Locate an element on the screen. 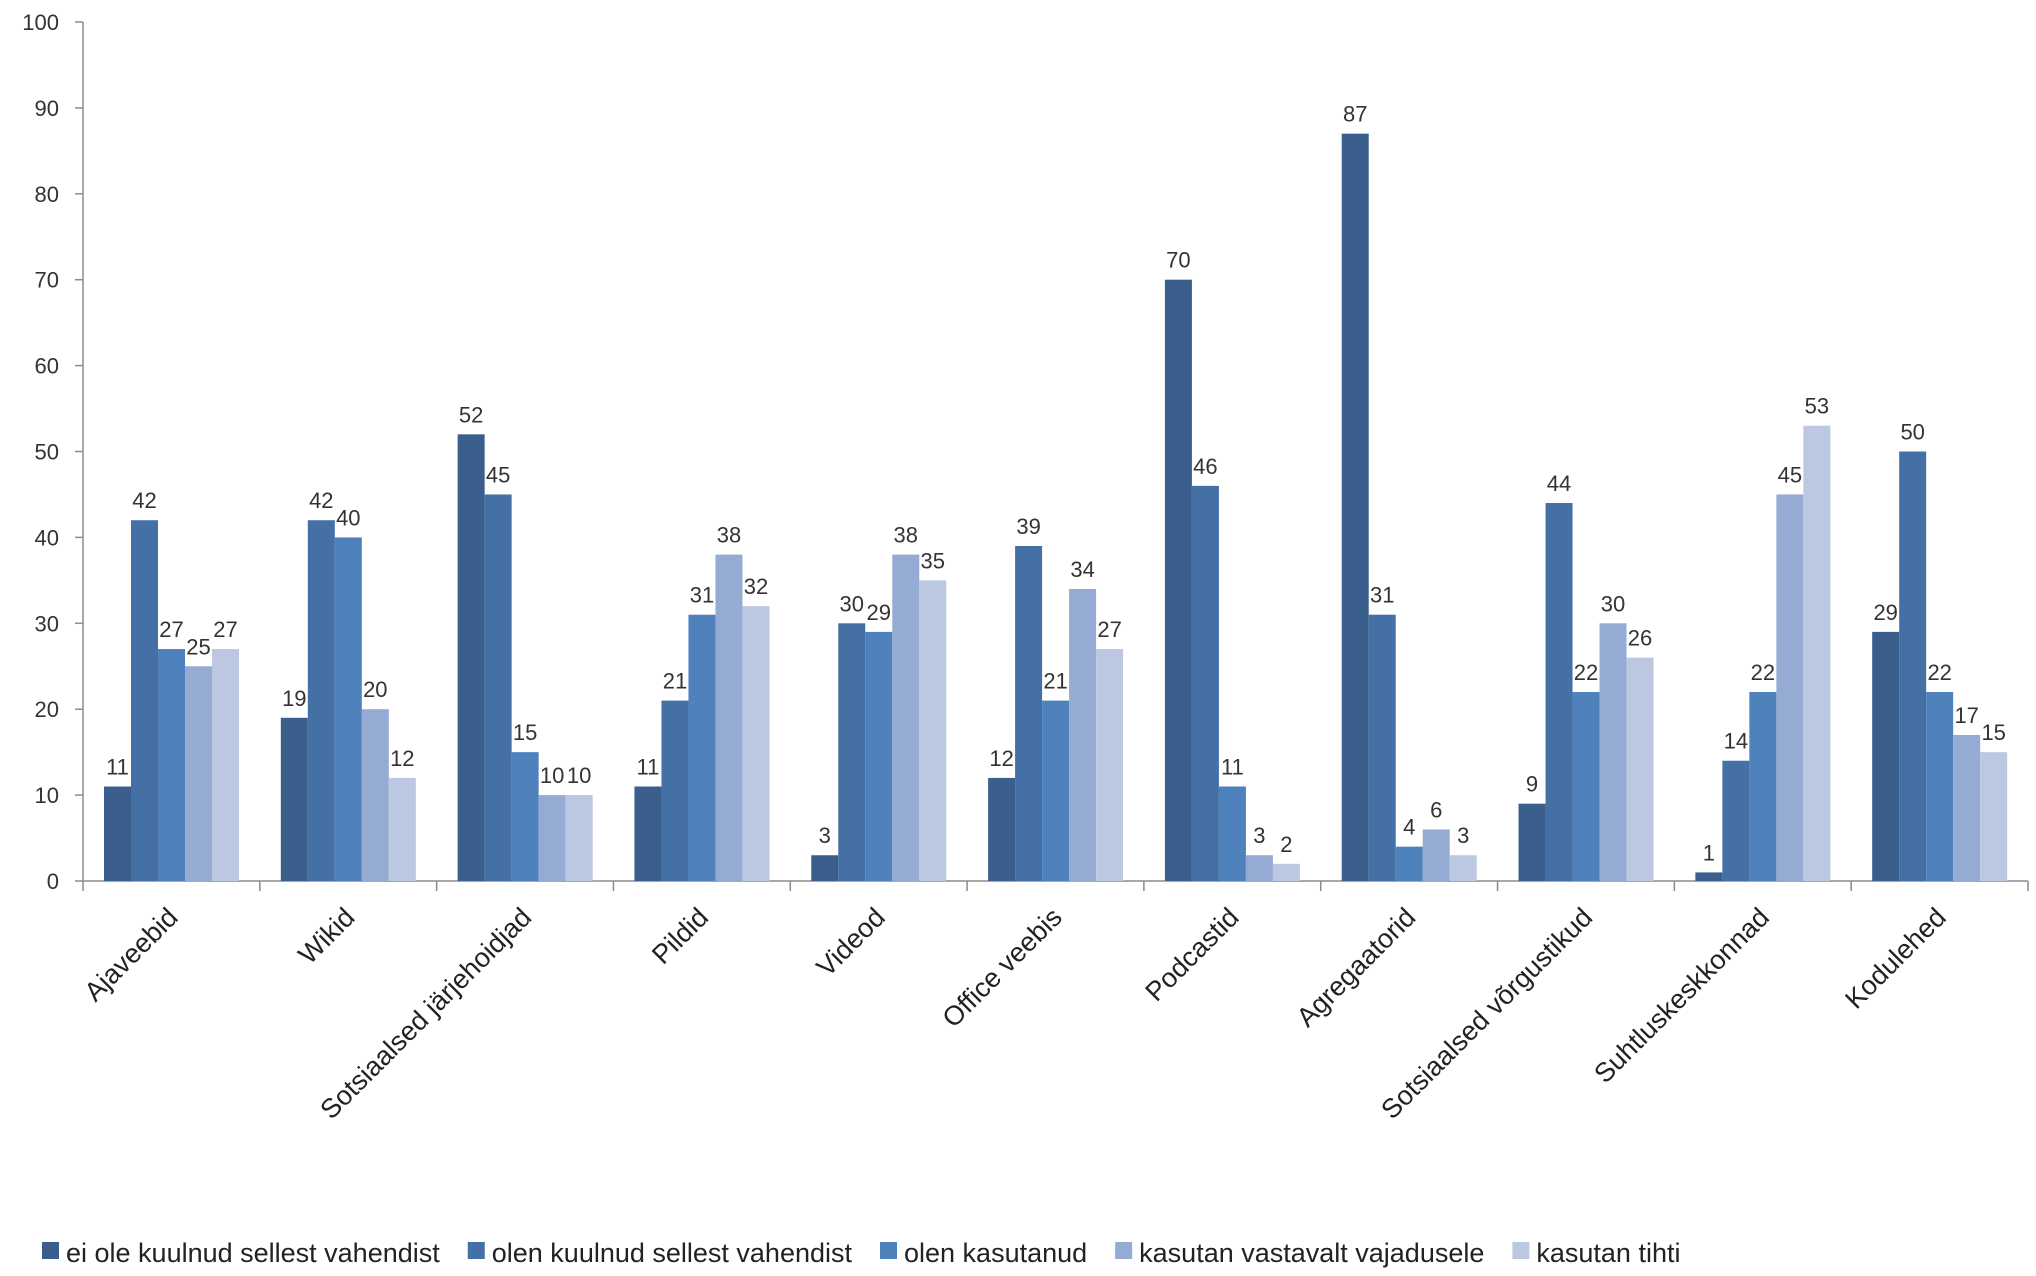 The width and height of the screenshot is (2036, 1276). category-label: Wikid is located at coordinates (327, 936).